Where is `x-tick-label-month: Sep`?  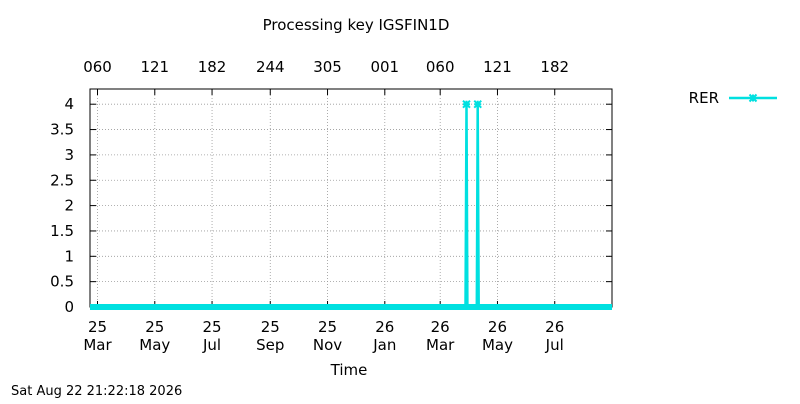 x-tick-label-month: Sep is located at coordinates (270, 345).